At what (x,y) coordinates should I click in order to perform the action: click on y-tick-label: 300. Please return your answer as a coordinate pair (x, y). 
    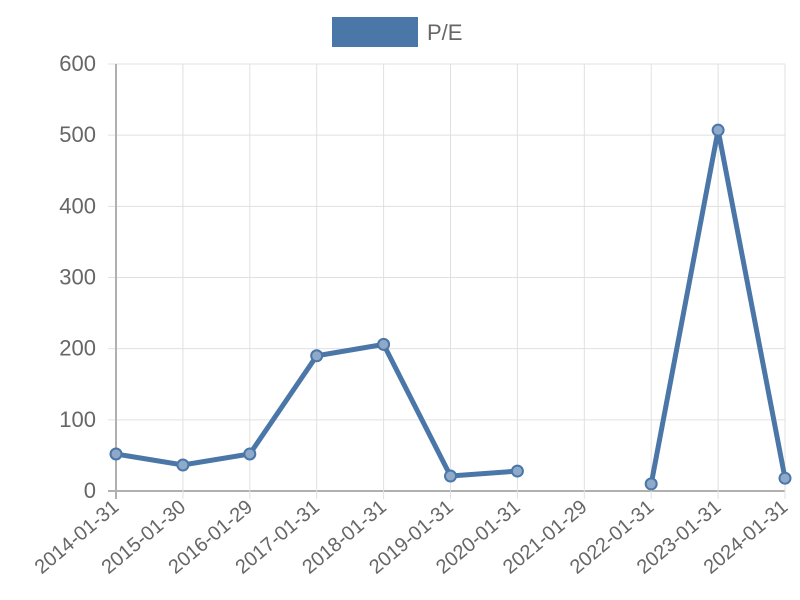
    Looking at the image, I should click on (77, 277).